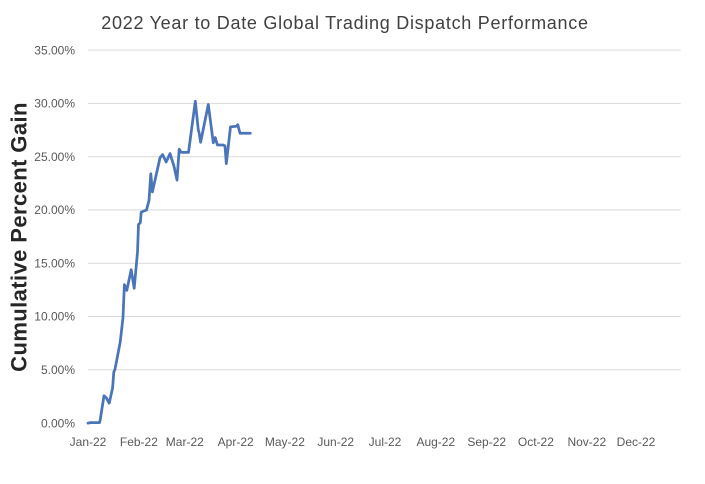 The width and height of the screenshot is (705, 484). I want to click on svg-text: 0.00%, so click(58, 423).